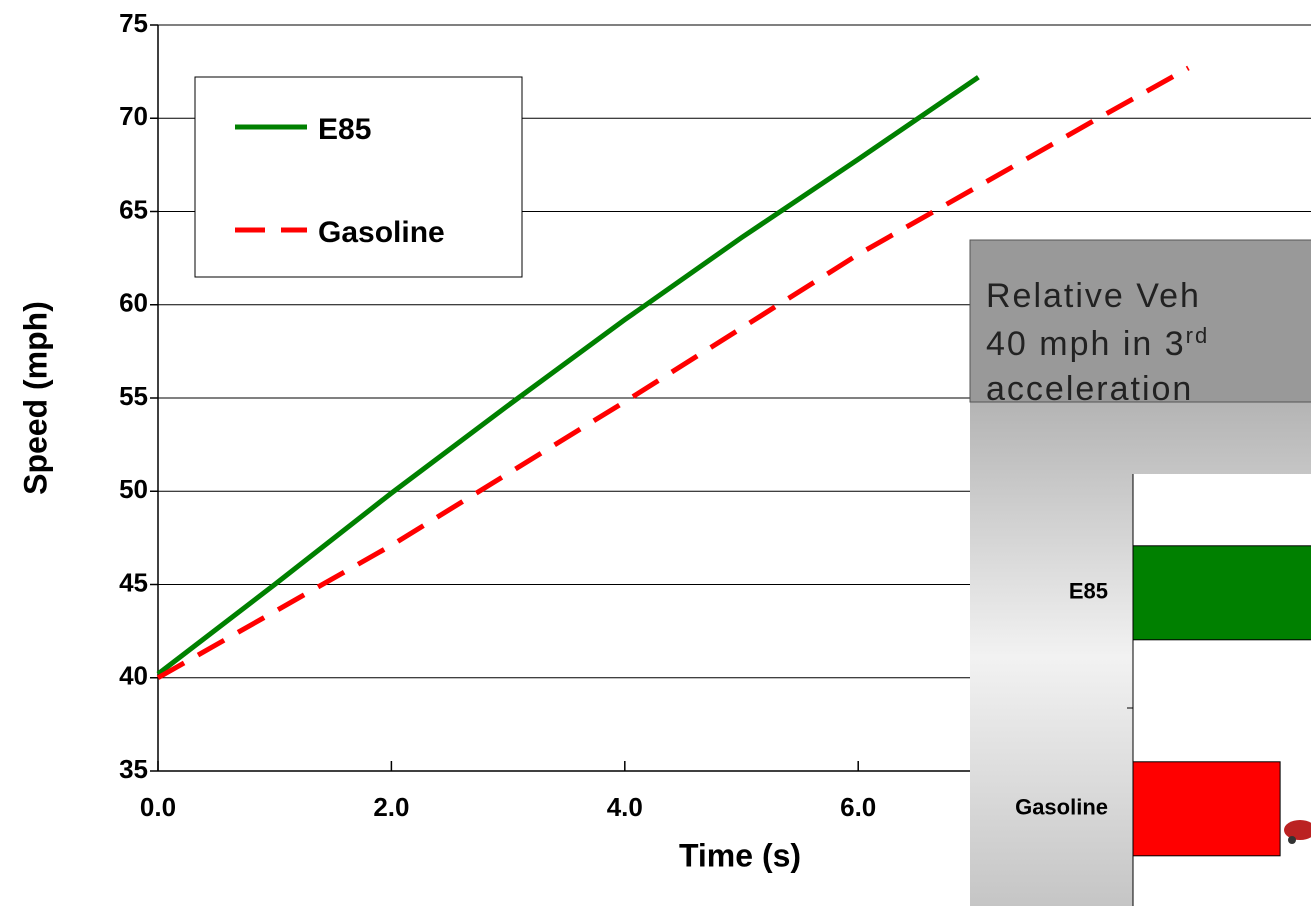 The height and width of the screenshot is (906, 1311). What do you see at coordinates (391, 807) in the screenshot?
I see `x-tick-label: 2.0` at bounding box center [391, 807].